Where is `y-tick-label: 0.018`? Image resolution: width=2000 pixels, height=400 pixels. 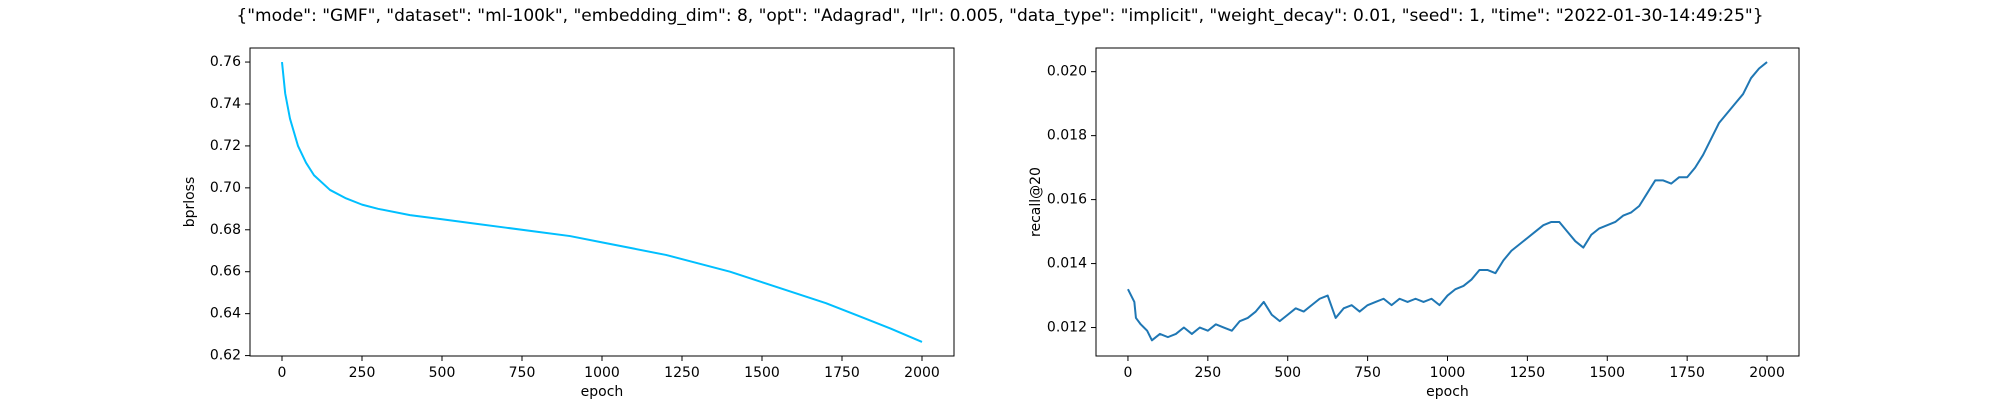 y-tick-label: 0.018 is located at coordinates (1067, 136).